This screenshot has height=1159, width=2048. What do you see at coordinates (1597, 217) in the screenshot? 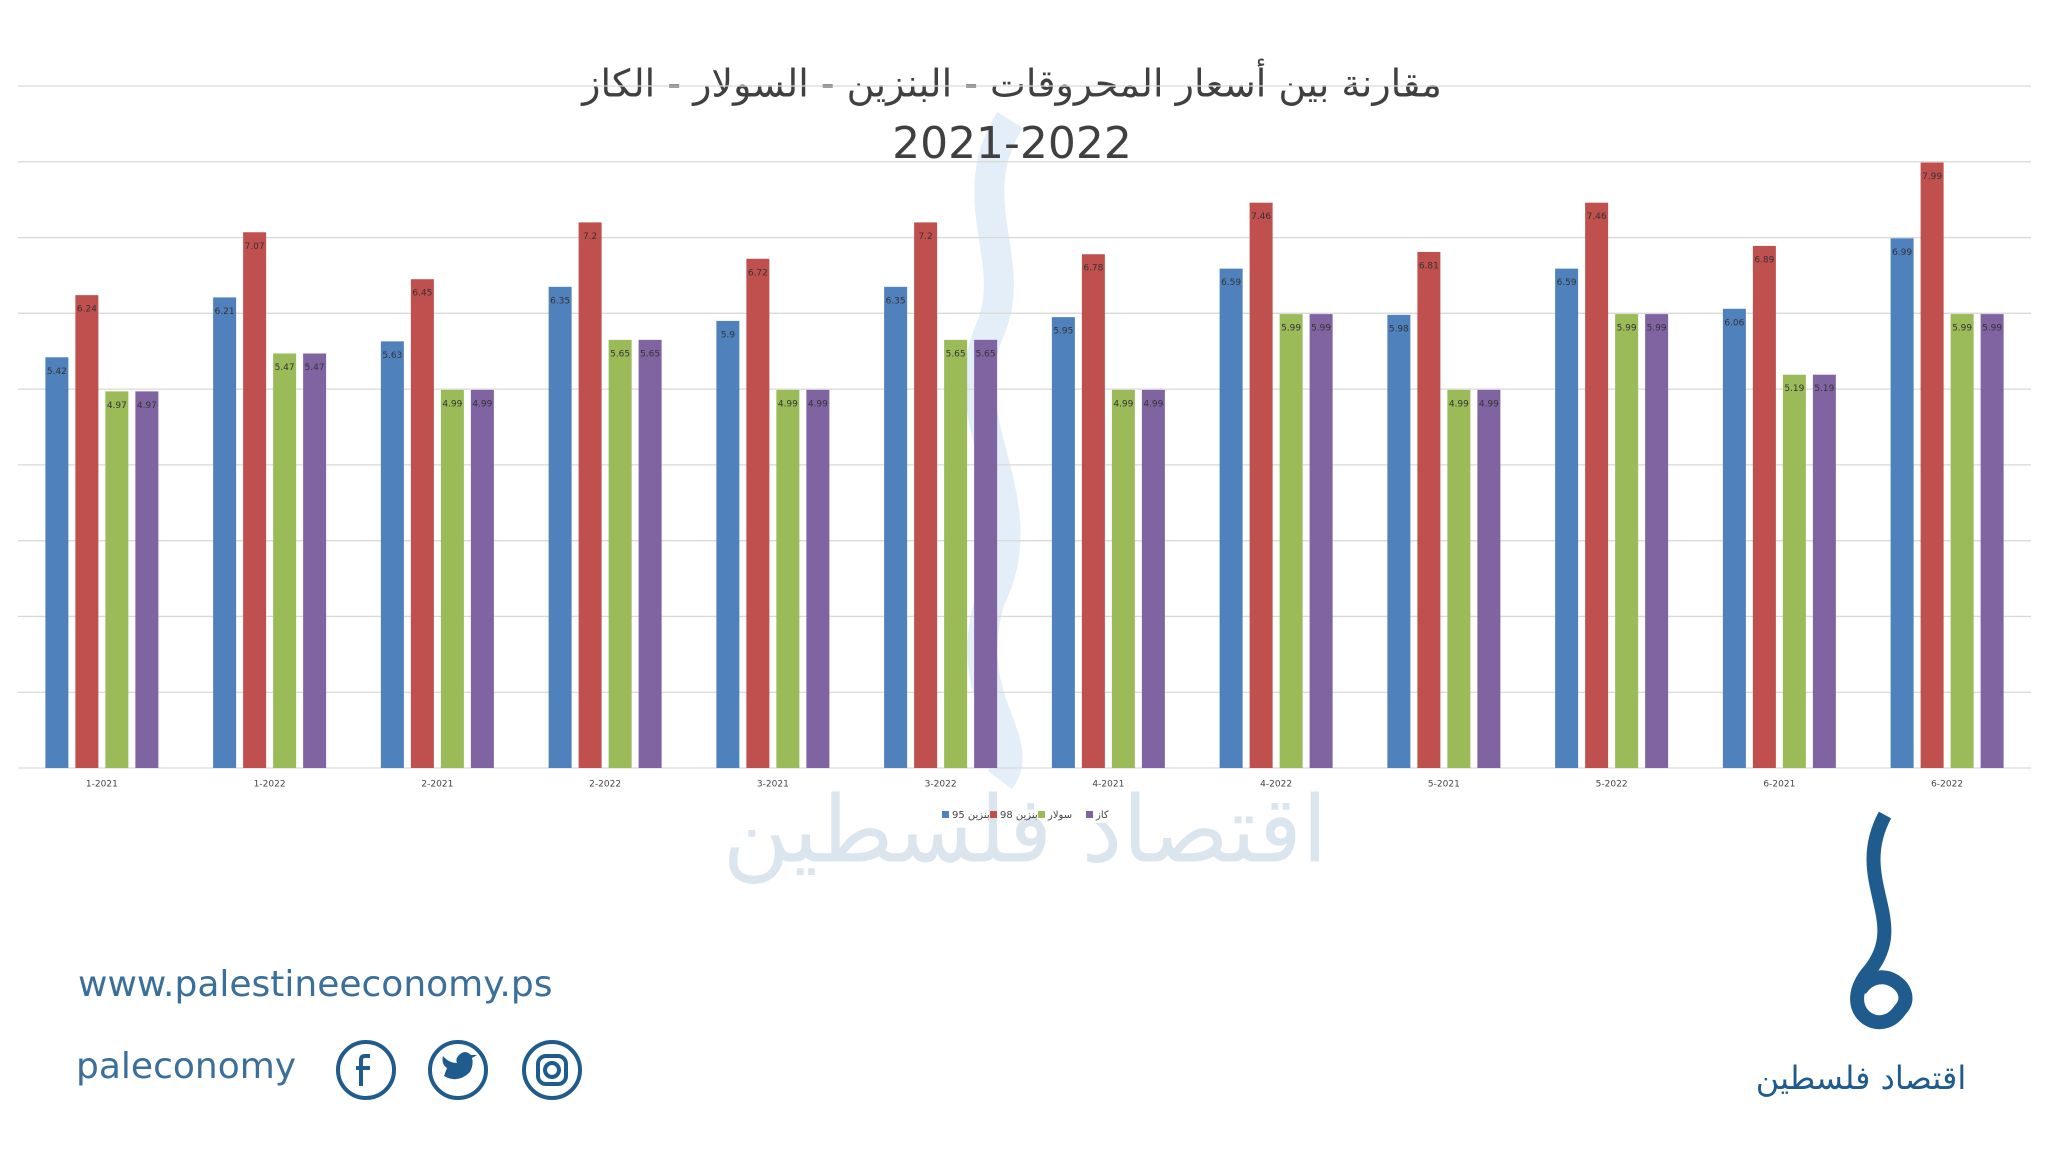
I see `value-label: 7.46` at bounding box center [1597, 217].